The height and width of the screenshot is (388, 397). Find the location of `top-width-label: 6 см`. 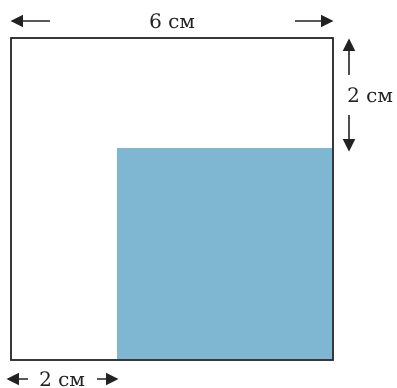

top-width-label: 6 см is located at coordinates (172, 21).